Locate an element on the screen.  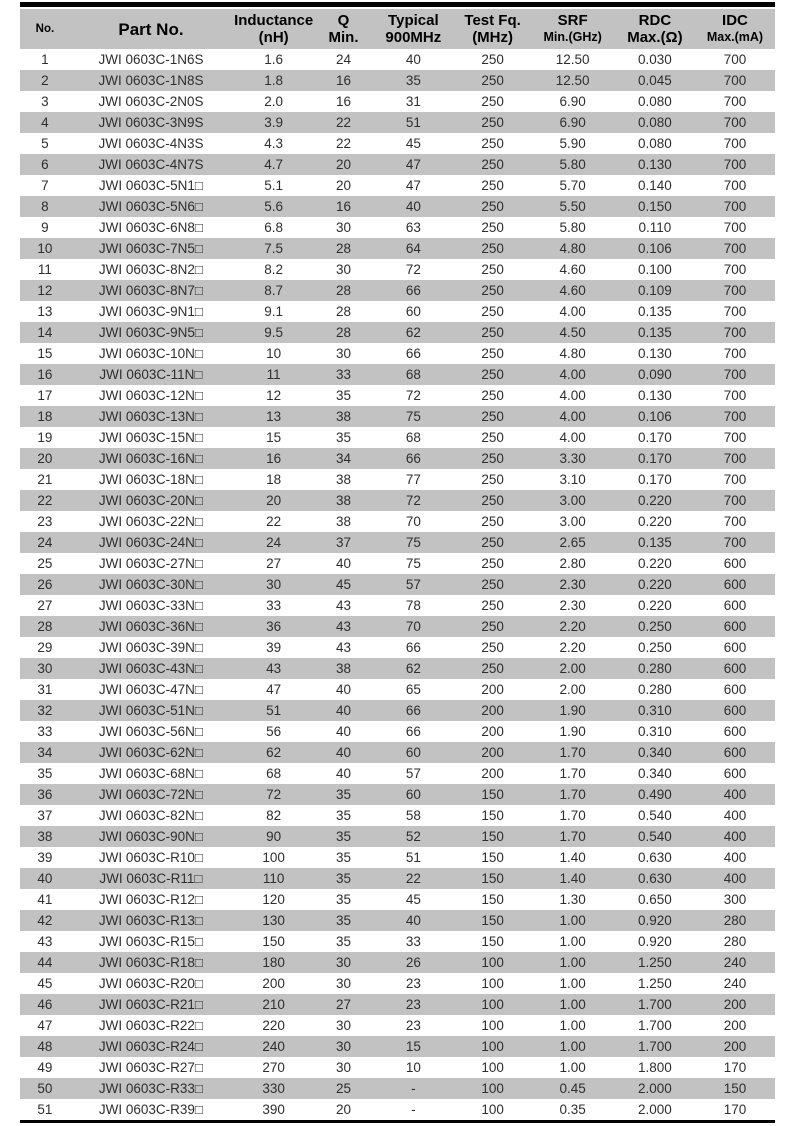
table-row: 19 JWI 0603C-15N□ 15 35 68 250 4.00 0.170 700 is located at coordinates (397, 437).